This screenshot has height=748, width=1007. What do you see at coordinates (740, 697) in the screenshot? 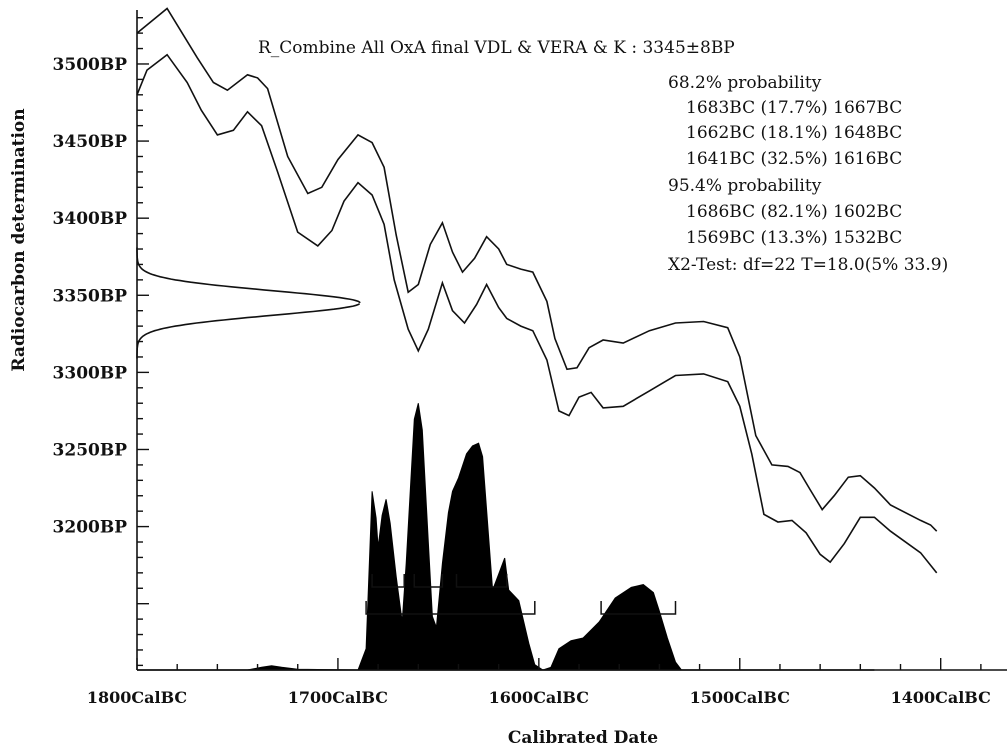
I see `x-tick-label: 1500CalBC` at bounding box center [740, 697].